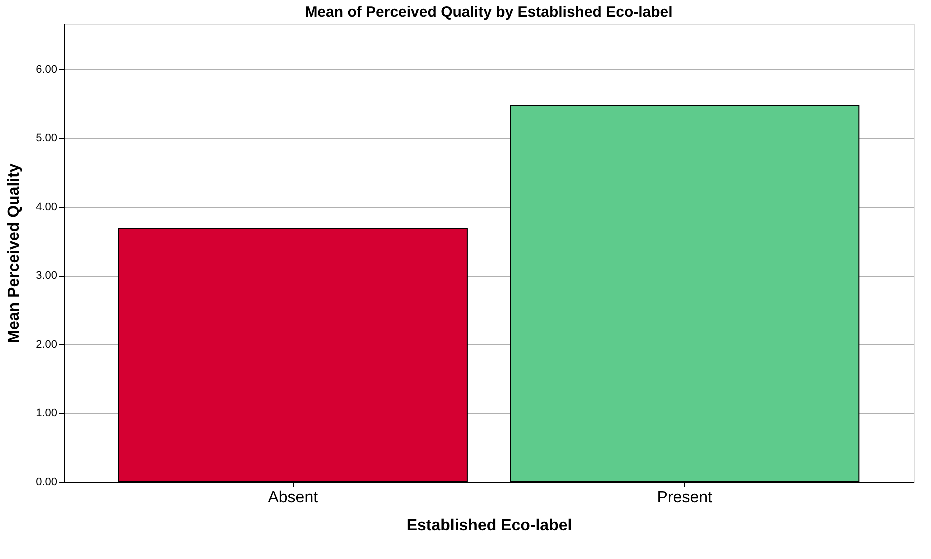 The image size is (931, 559). What do you see at coordinates (489, 526) in the screenshot?
I see `x-axis-title: Established Eco-label` at bounding box center [489, 526].